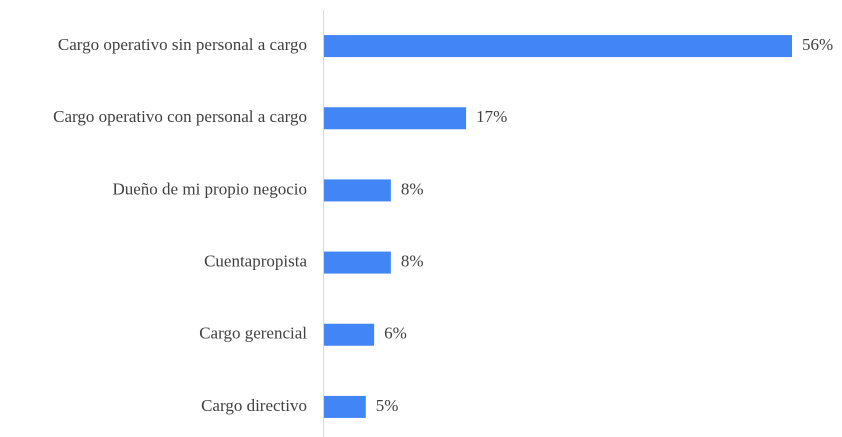 The image size is (842, 437). What do you see at coordinates (180, 116) in the screenshot?
I see `category-label: Cargo operativo con personal a cargo` at bounding box center [180, 116].